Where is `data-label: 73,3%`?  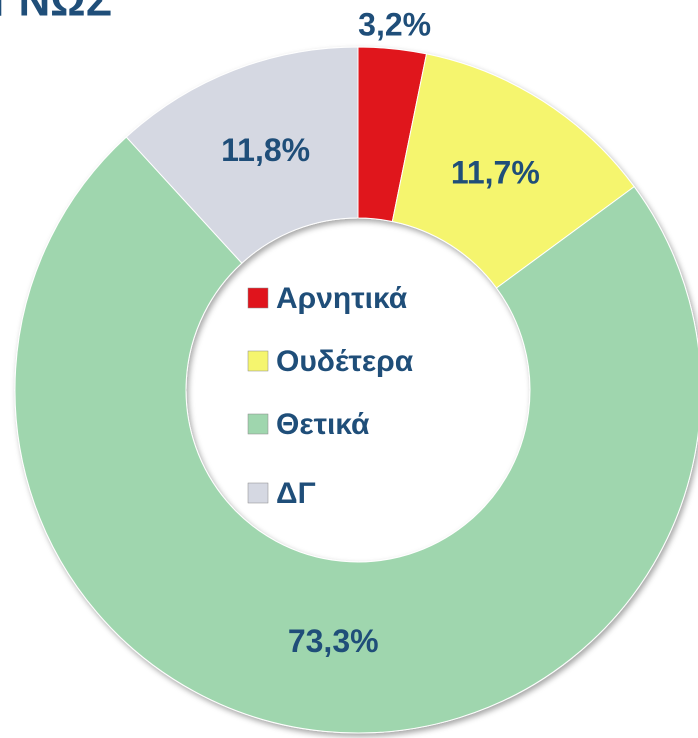 data-label: 73,3% is located at coordinates (333, 641).